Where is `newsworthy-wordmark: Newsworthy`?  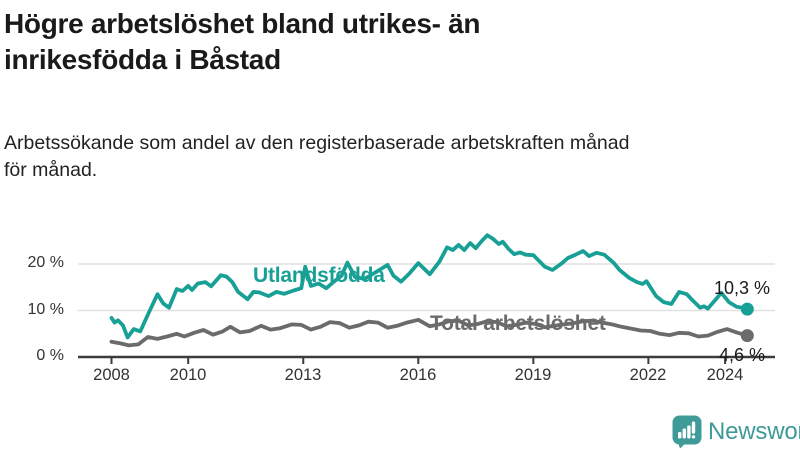
newsworthy-wordmark: Newsworthy is located at coordinates (754, 431).